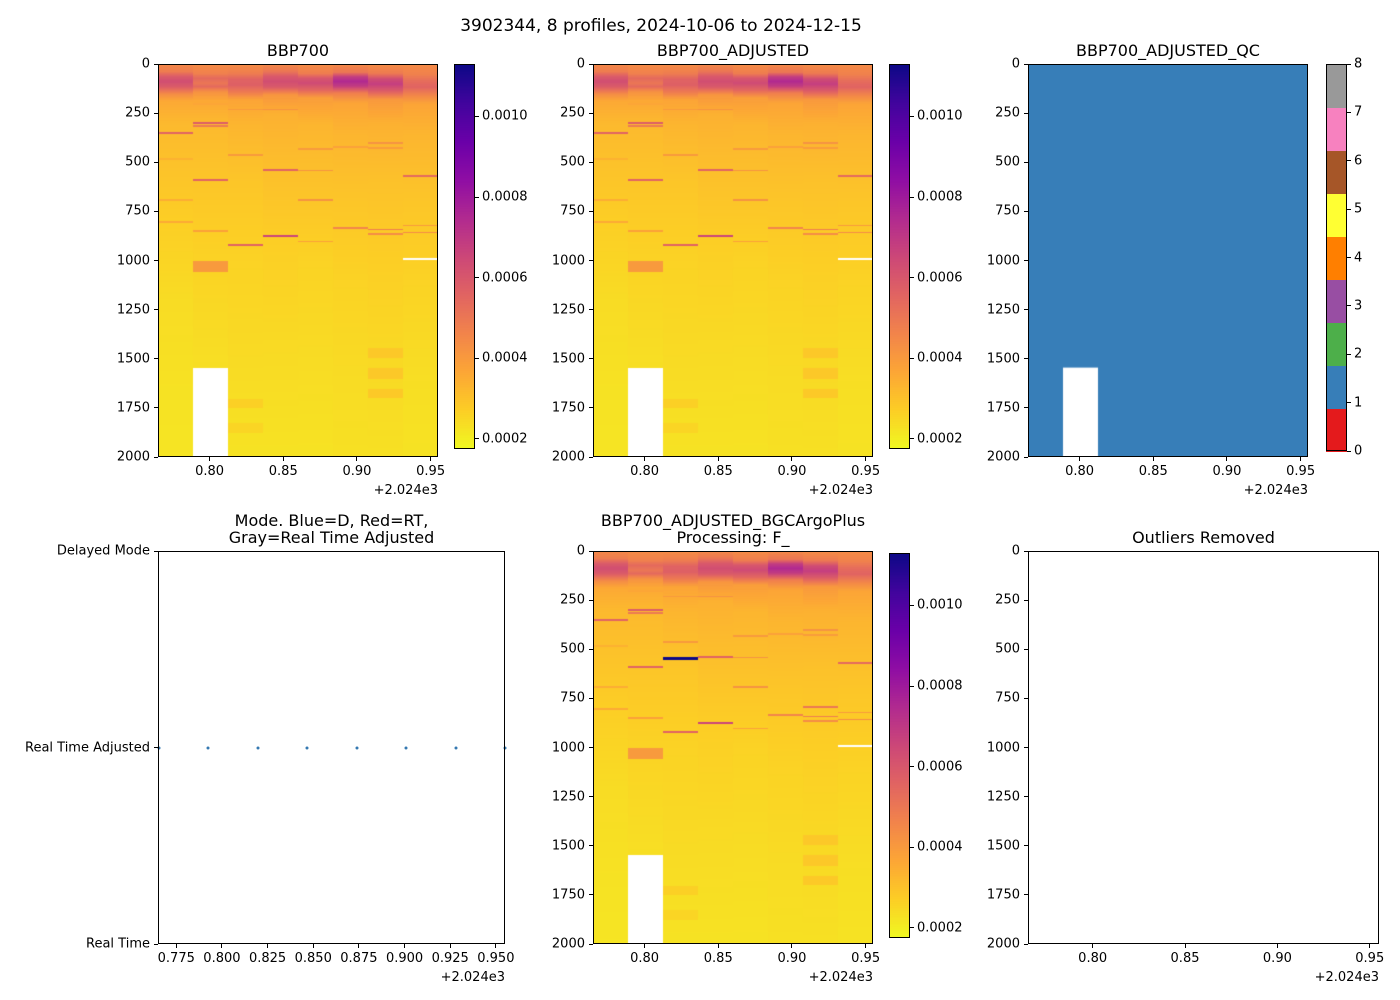  Describe the element at coordinates (733, 747) in the screenshot. I see `heatmap-canvas-bgc` at that location.